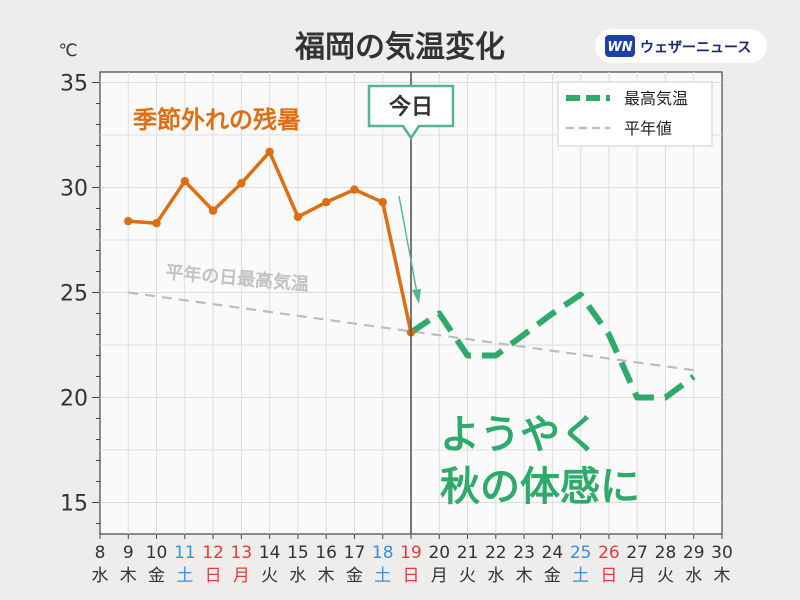 The image size is (800, 600). What do you see at coordinates (439, 553) in the screenshot?
I see `x-tick-day: 20` at bounding box center [439, 553].